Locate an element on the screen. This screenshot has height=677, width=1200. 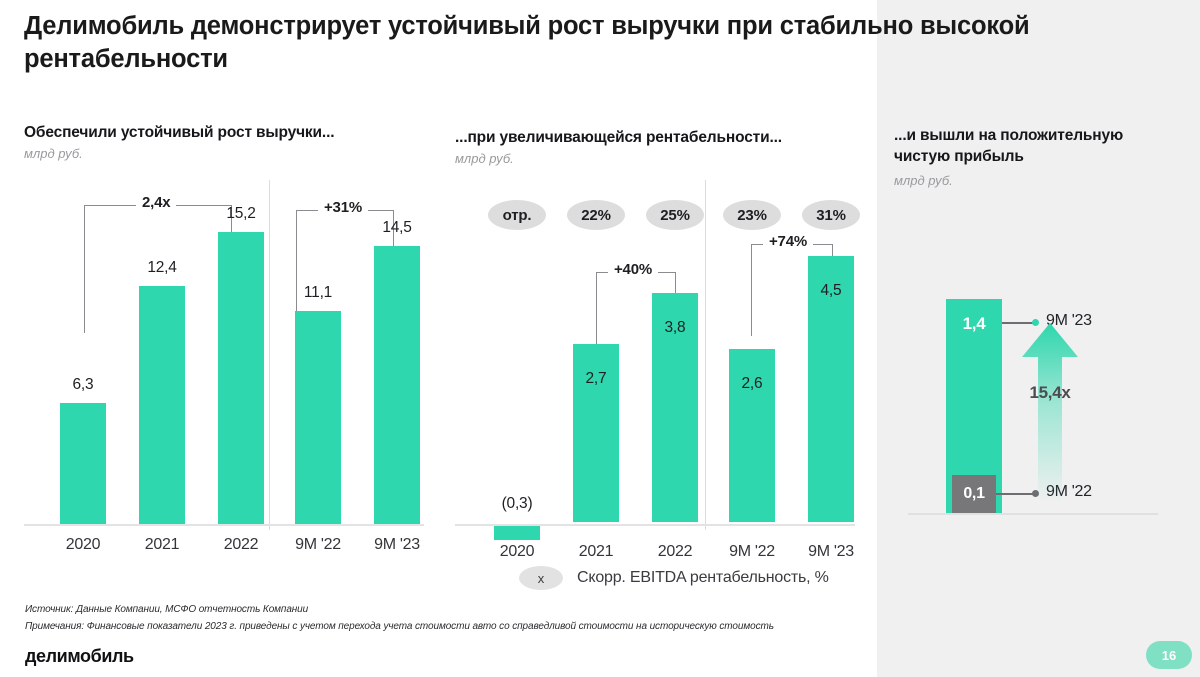
left-panel-subtitle: млрд руб. is located at coordinates (53, 153).